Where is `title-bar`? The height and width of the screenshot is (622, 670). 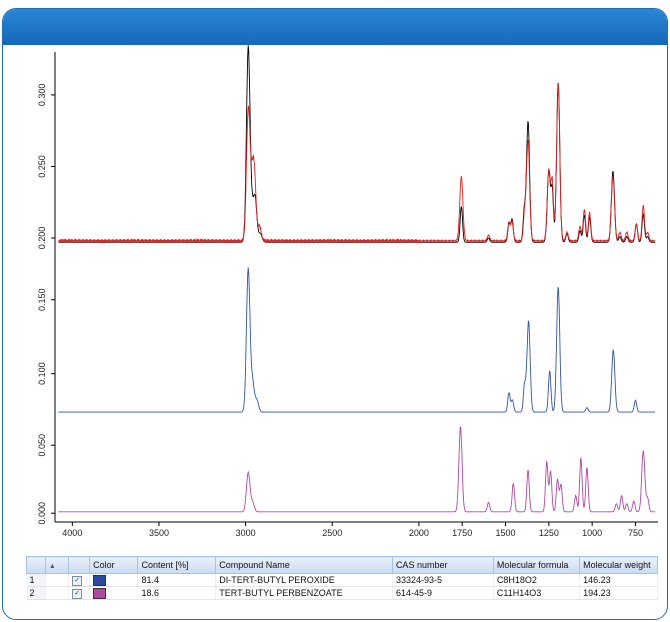 title-bar is located at coordinates (335, 27).